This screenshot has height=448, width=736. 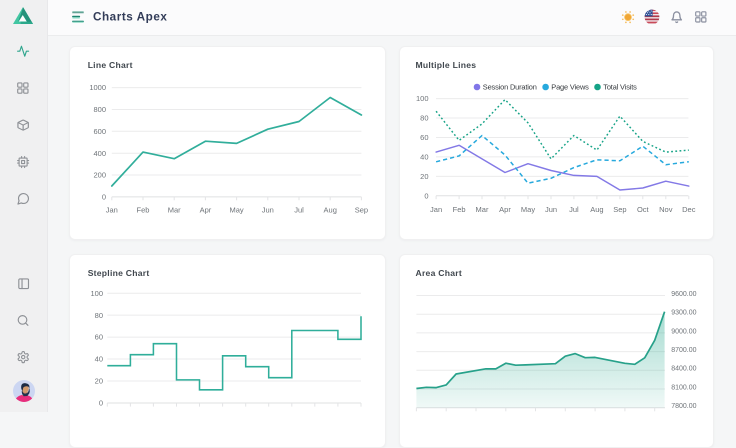 I want to click on svg-text: 400, so click(x=99, y=153).